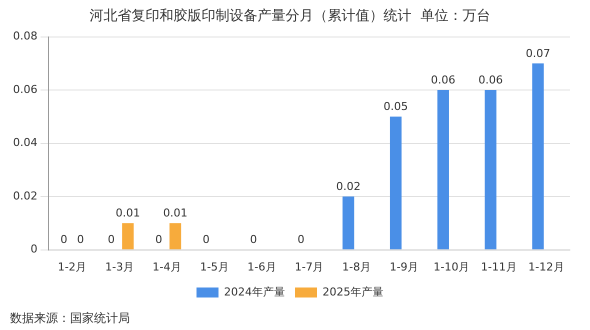 The width and height of the screenshot is (590, 330). Describe the element at coordinates (214, 267) in the screenshot. I see `x-tick-label: 1-5月` at that location.